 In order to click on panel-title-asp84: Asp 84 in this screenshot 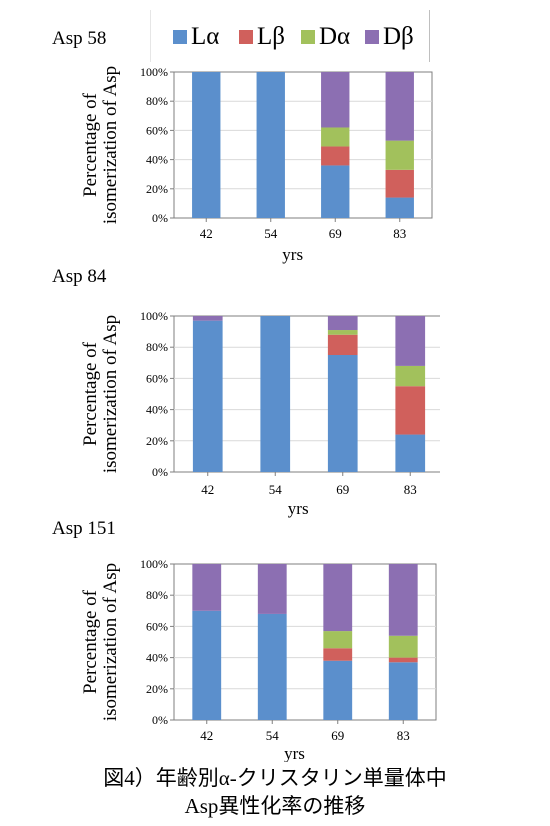, I will do `click(79, 276)`.